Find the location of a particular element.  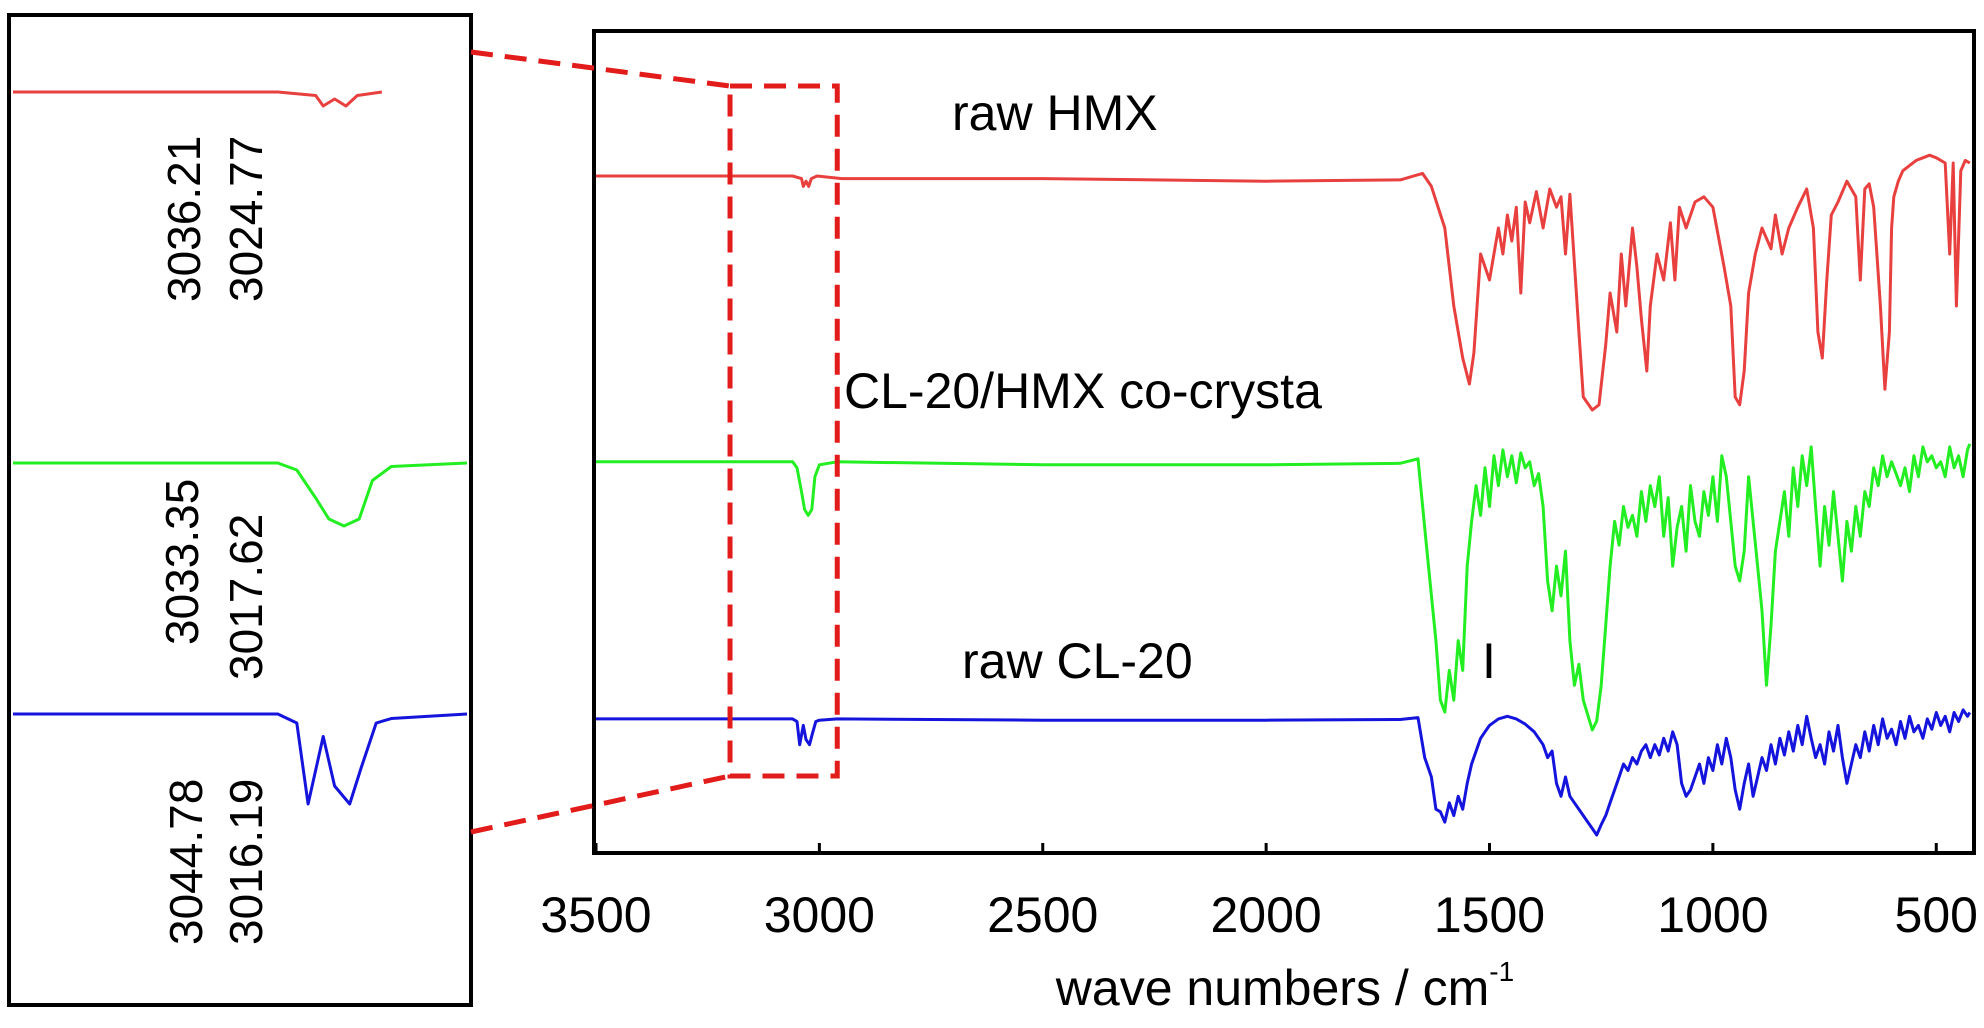

x-axis-label: wave numbers / cm-1 is located at coordinates (1284, 986).